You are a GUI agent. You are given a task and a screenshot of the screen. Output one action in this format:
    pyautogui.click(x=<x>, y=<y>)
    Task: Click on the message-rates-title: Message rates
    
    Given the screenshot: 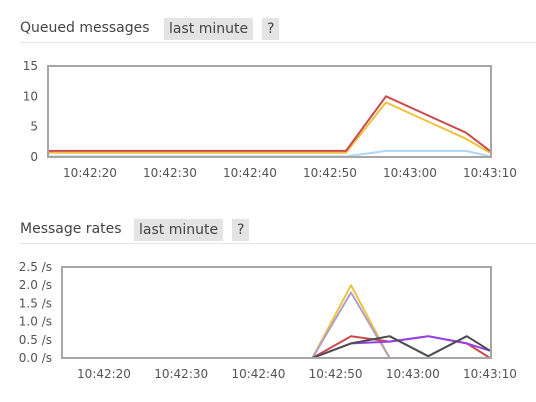 What is the action you would take?
    pyautogui.click(x=71, y=229)
    